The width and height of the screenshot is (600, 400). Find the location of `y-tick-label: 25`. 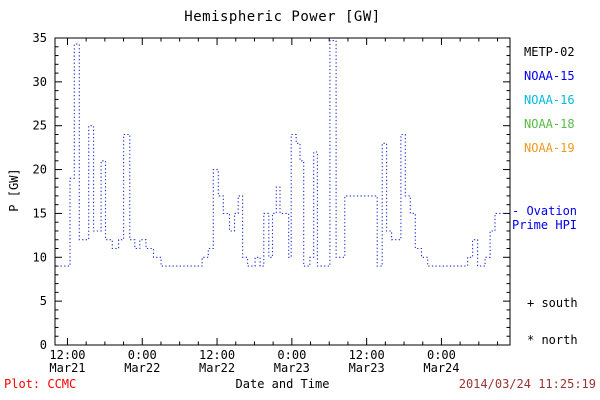

y-tick-label: 25 is located at coordinates (40, 126).